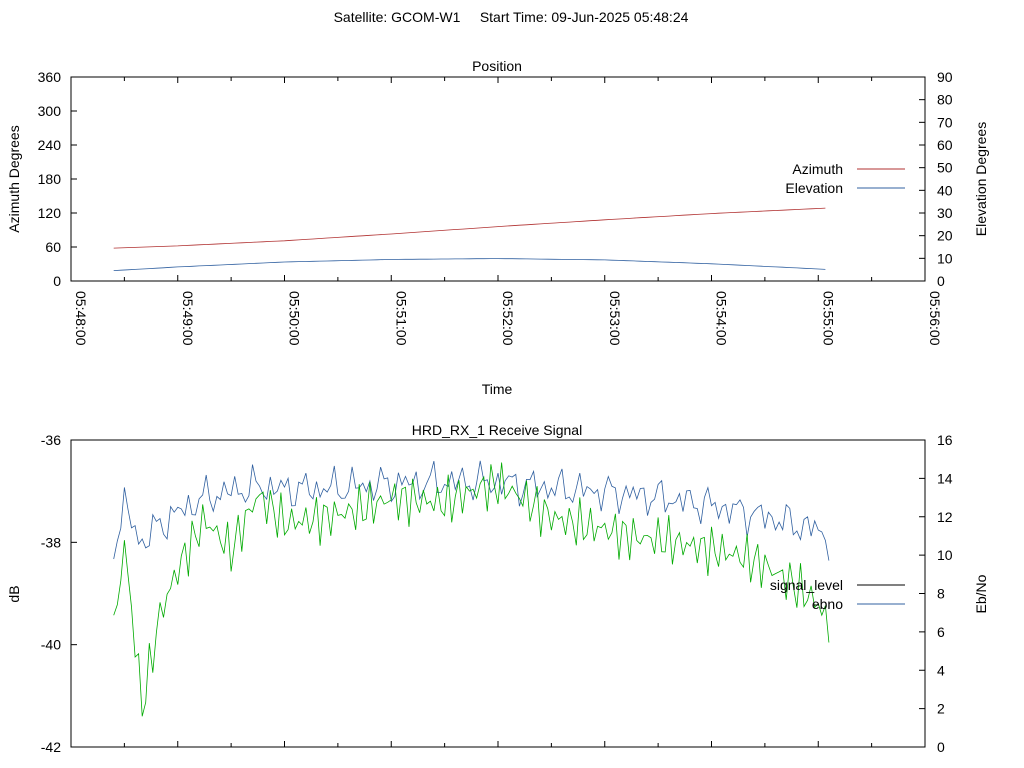 The width and height of the screenshot is (1024, 768). Describe the element at coordinates (51, 747) in the screenshot. I see `signal-y-tick-label: -42` at that location.